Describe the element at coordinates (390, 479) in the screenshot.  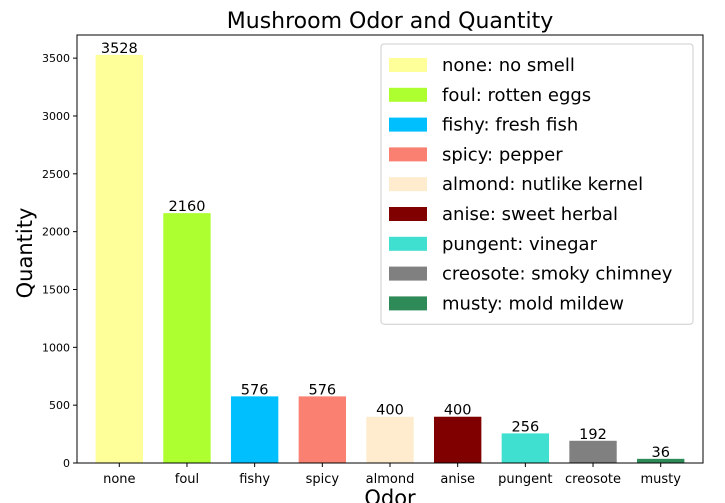
I see `x-tick-label-almond: almond` at that location.